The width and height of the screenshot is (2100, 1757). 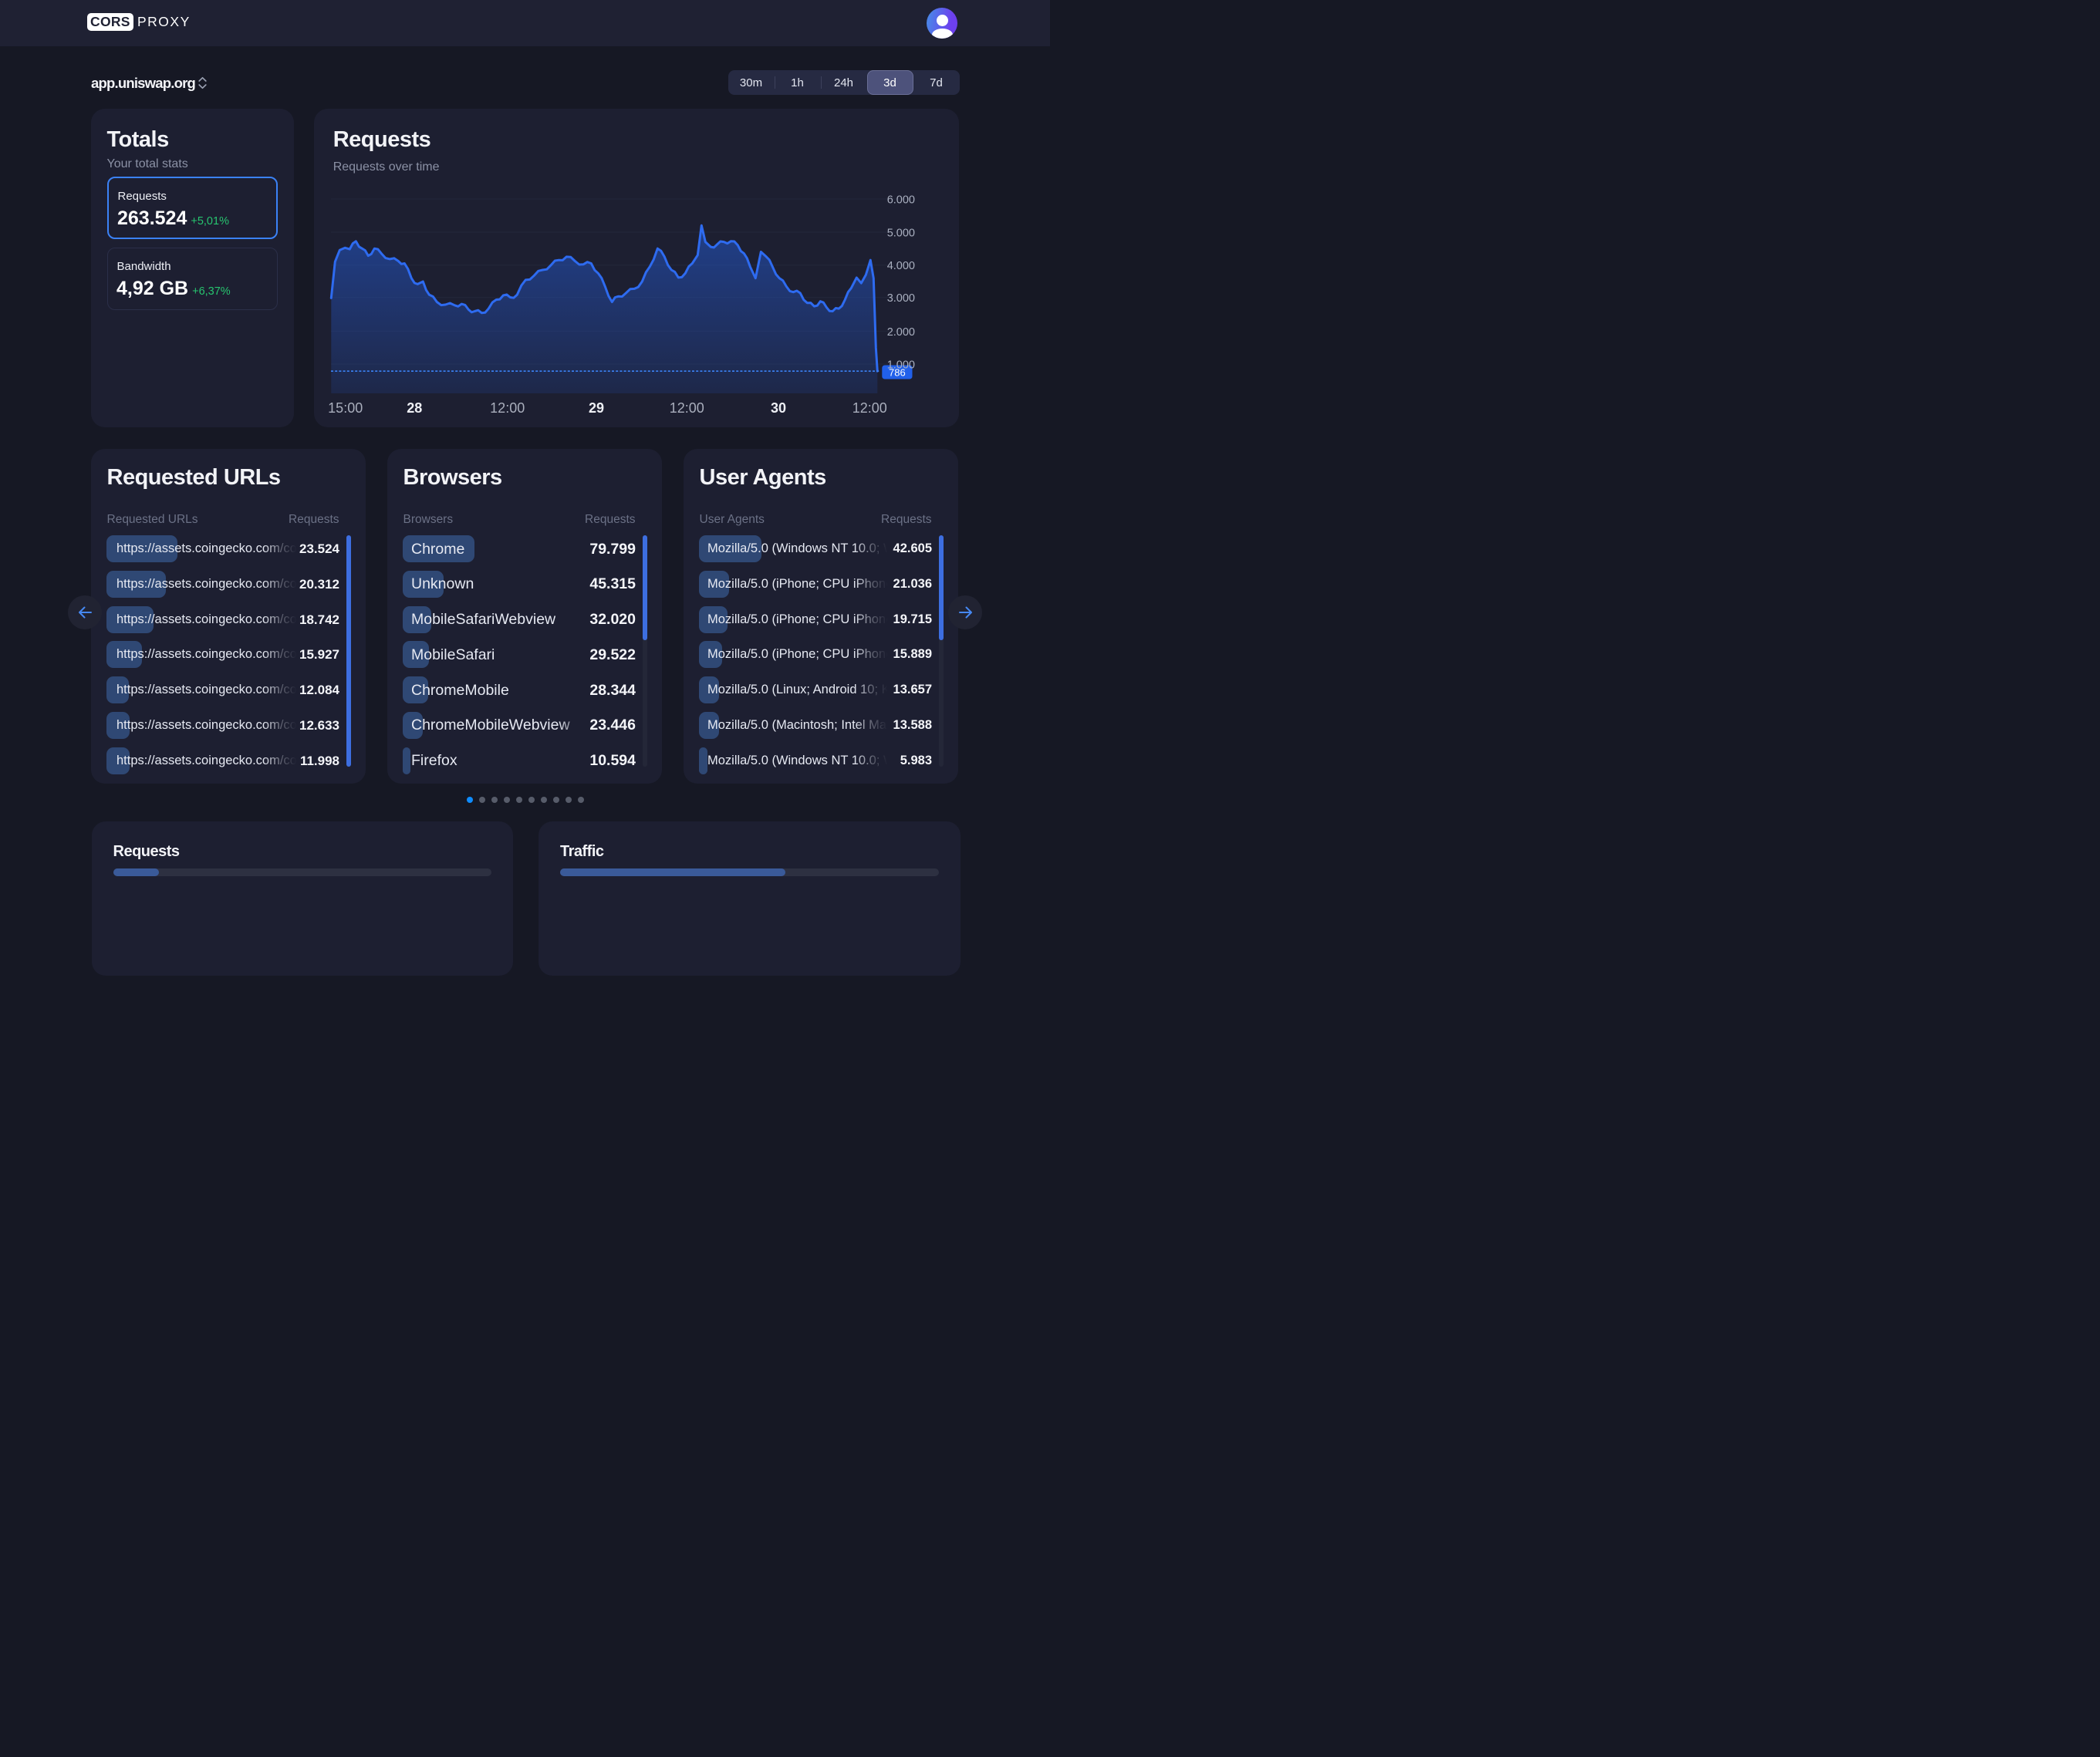 What do you see at coordinates (414, 408) in the screenshot?
I see `svg-text: 28` at bounding box center [414, 408].